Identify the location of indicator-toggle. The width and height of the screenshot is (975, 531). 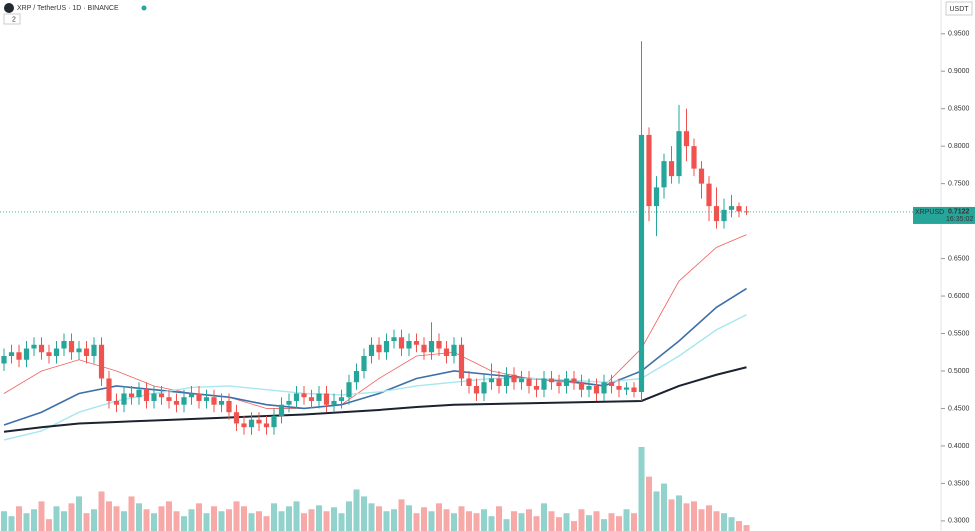
(12, 19).